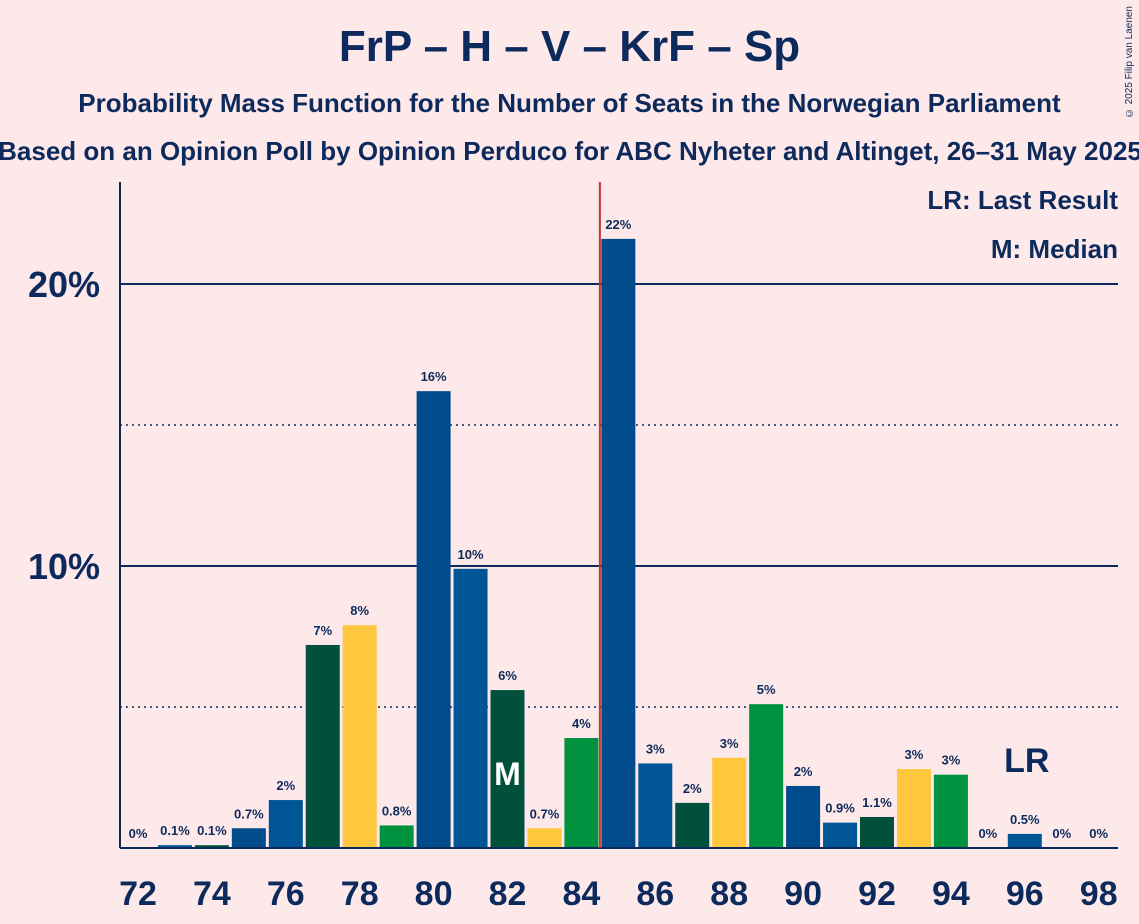 This screenshot has height=924, width=1139. Describe the element at coordinates (877, 894) in the screenshot. I see `x-tick-label: 92` at that location.